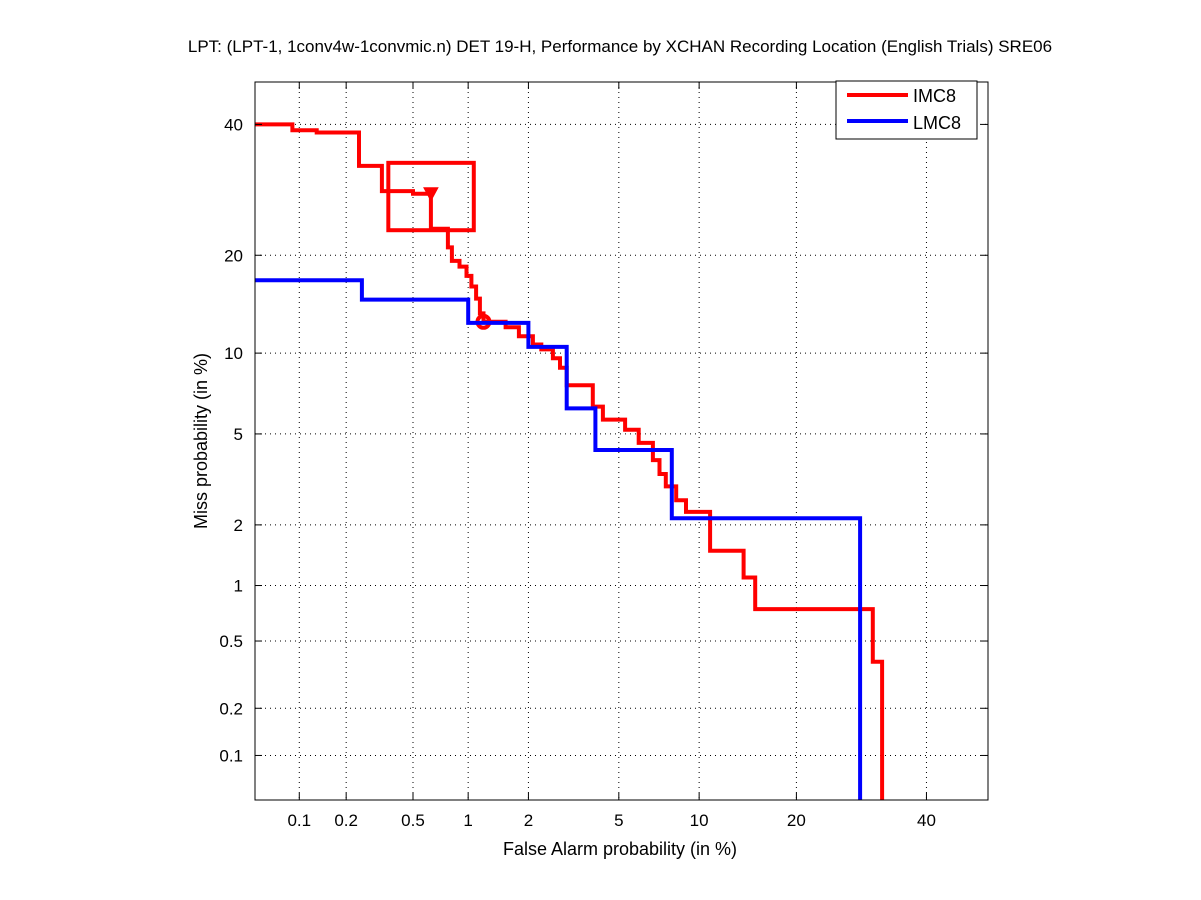 This screenshot has width=1201, height=900. What do you see at coordinates (238, 586) in the screenshot?
I see `y-tick-label: 1` at bounding box center [238, 586].